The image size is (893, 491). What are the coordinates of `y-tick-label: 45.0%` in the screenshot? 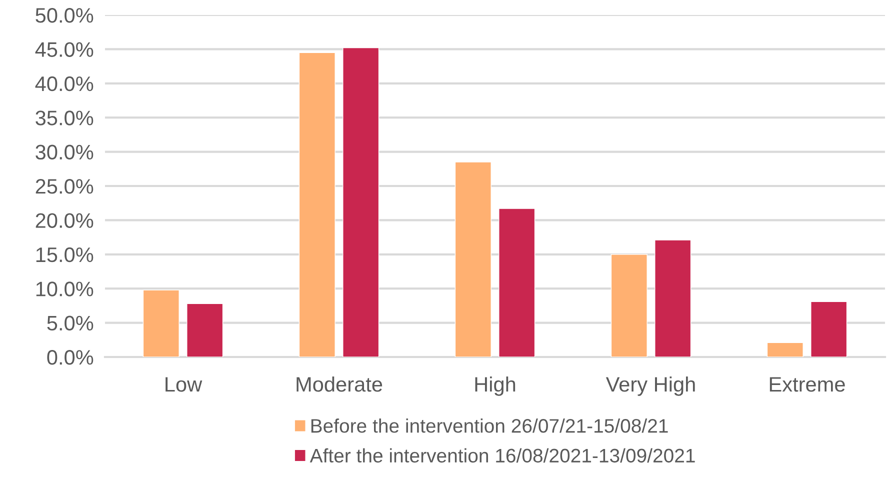 It's located at (64, 49).